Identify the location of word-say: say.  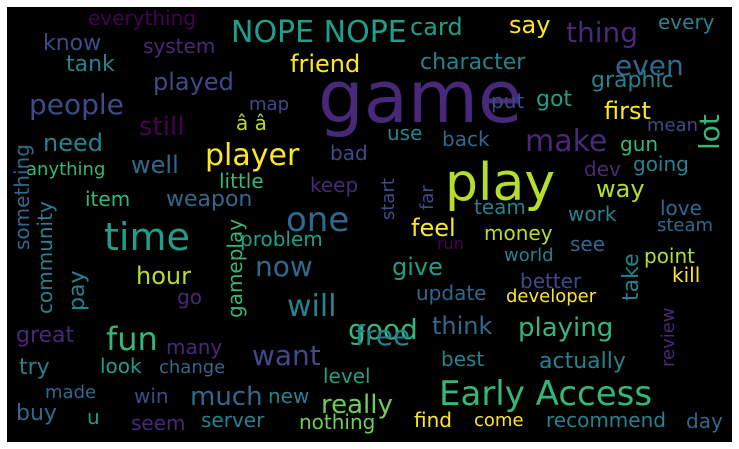
(530, 25).